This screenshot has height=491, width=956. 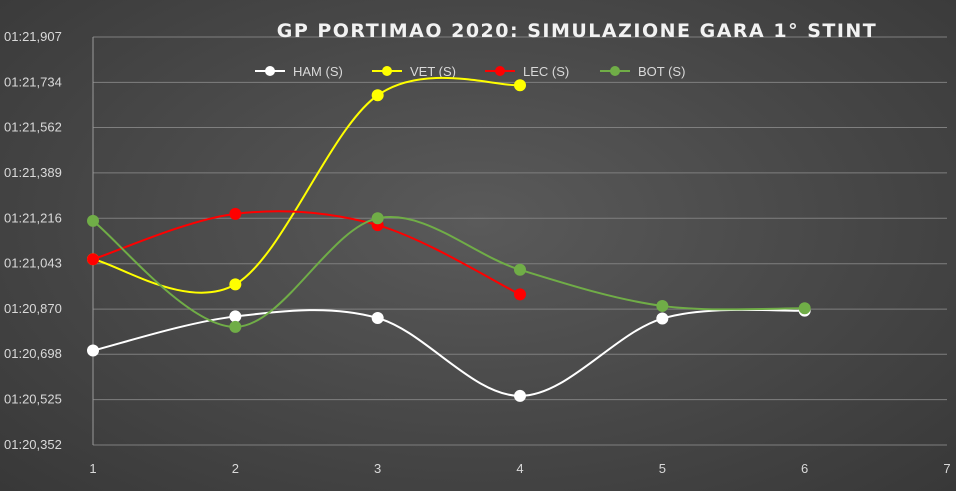 I want to click on y-tick-label: 01:20,525, so click(x=33, y=399).